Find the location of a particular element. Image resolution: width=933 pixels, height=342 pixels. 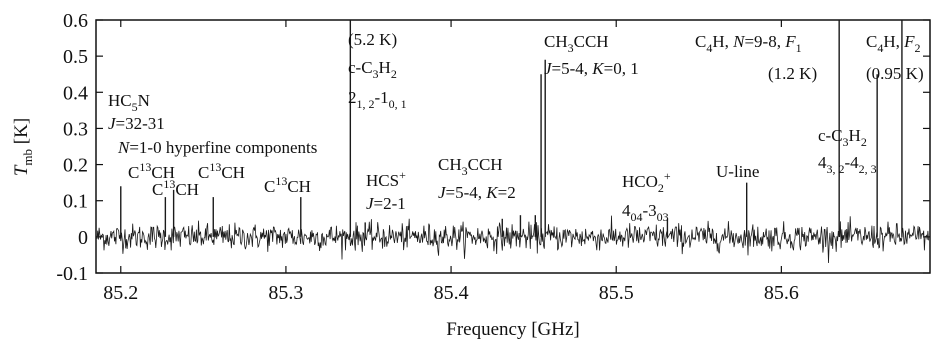

annotation-c4h-a: C4H, N=9-8, F1 is located at coordinates (748, 43).